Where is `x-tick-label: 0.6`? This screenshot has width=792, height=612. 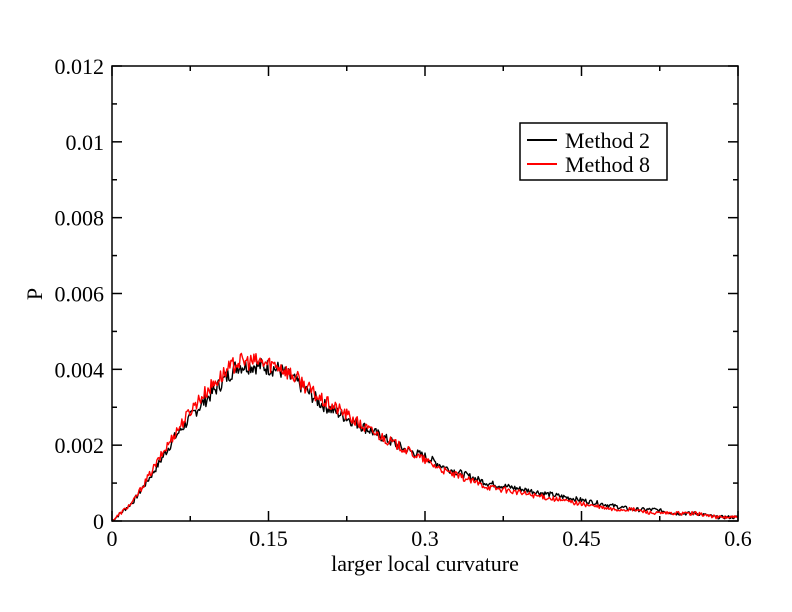 x-tick-label: 0.6 is located at coordinates (738, 538).